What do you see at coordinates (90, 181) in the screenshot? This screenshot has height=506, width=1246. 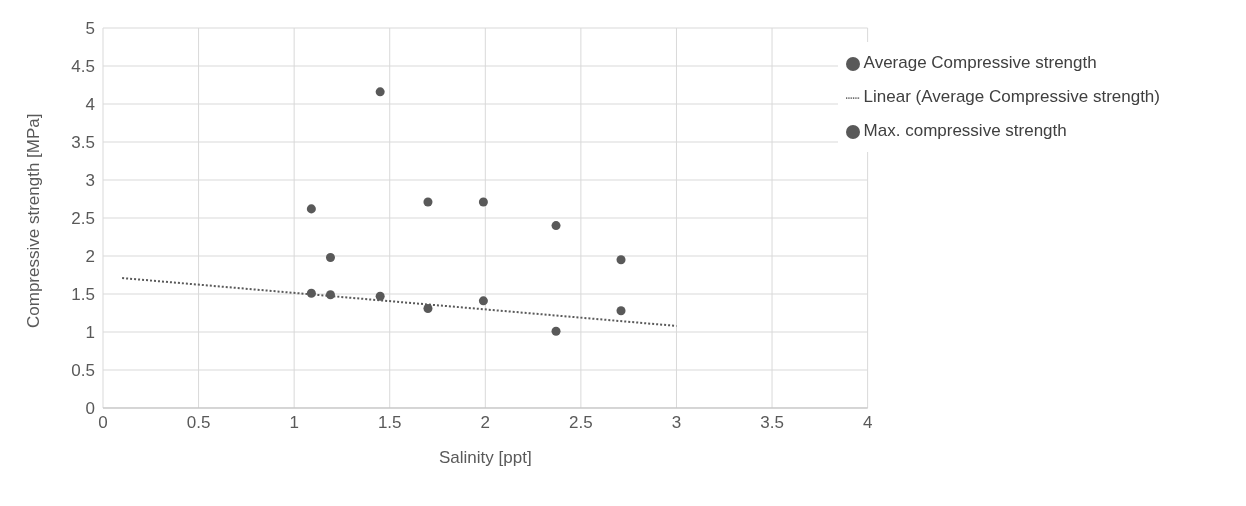 I see `y-tick-label: 3` at bounding box center [90, 181].